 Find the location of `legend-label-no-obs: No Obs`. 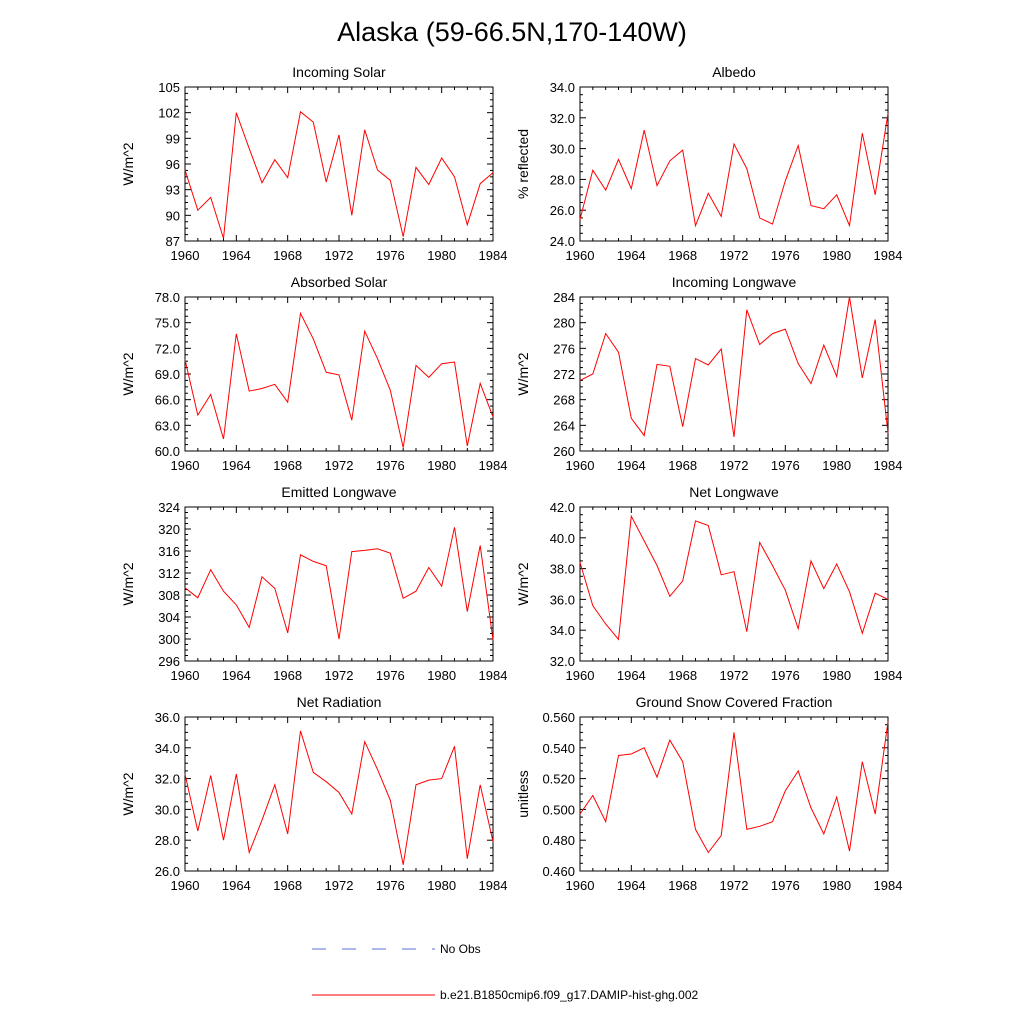

legend-label-no-obs: No Obs is located at coordinates (460, 949).